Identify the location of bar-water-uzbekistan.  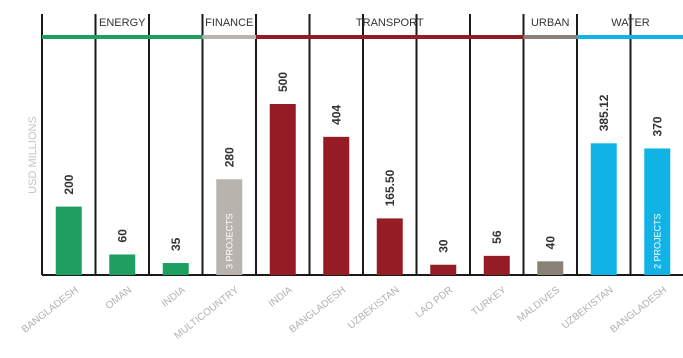
(603, 209).